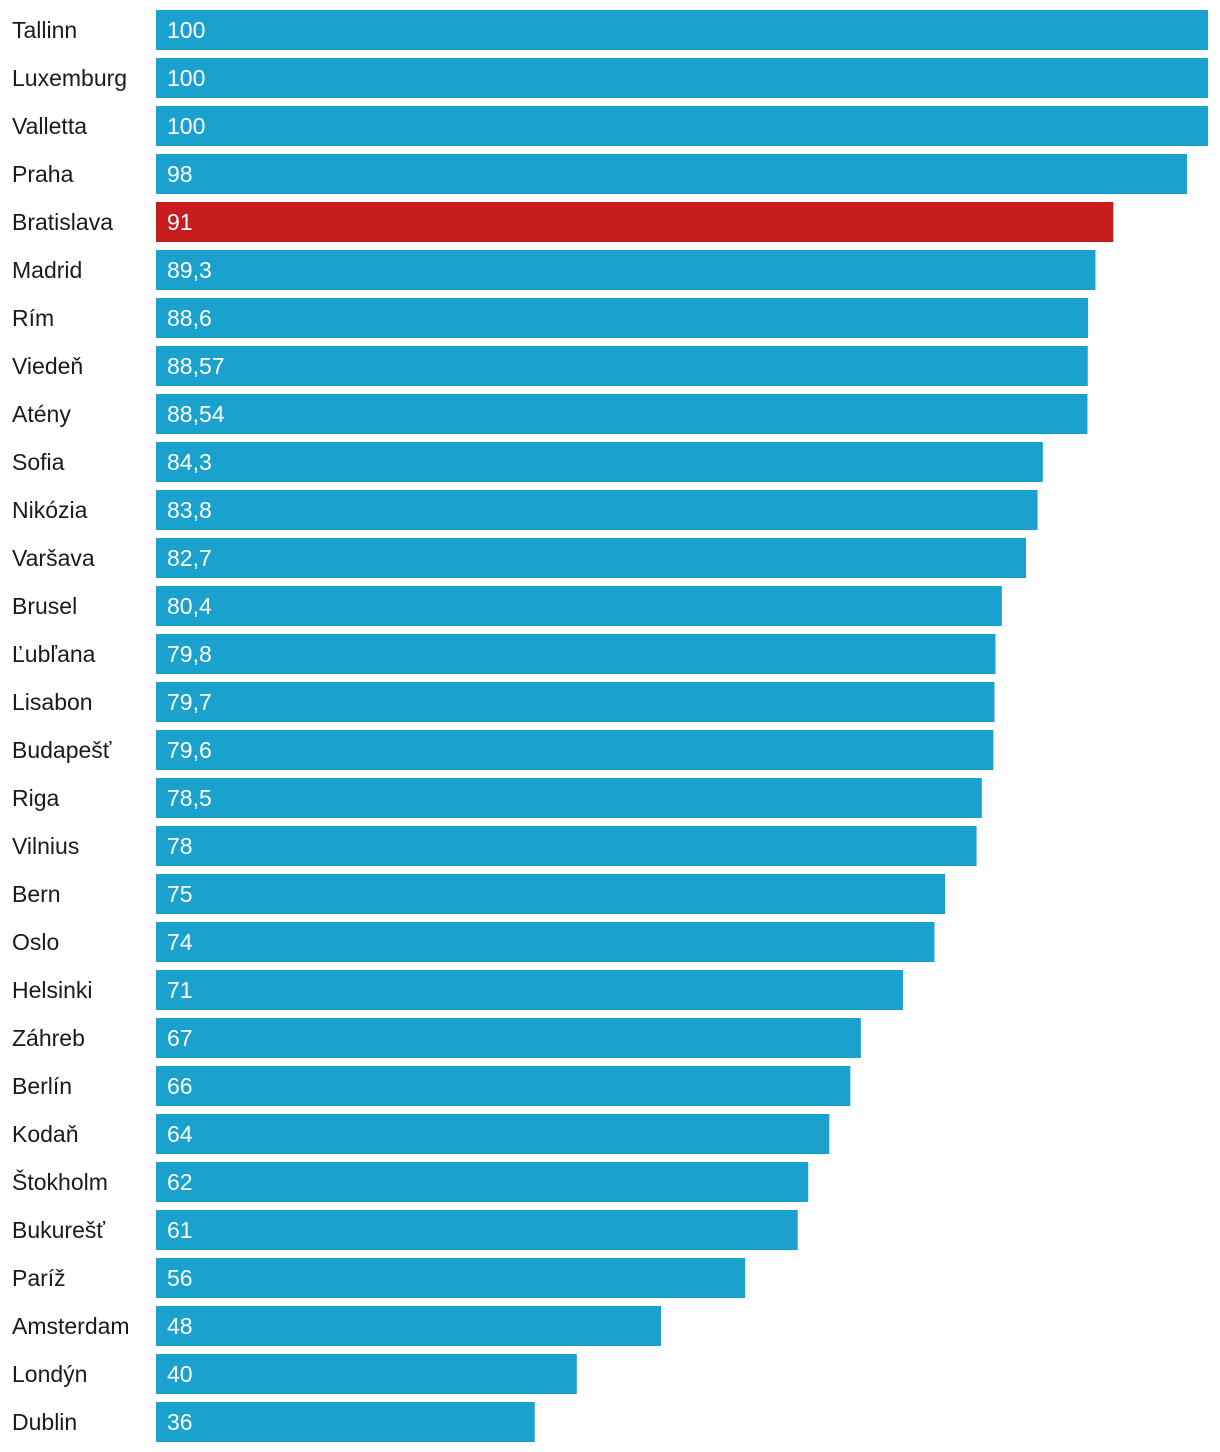 The height and width of the screenshot is (1452, 1220). What do you see at coordinates (196, 414) in the screenshot?
I see `value-label-ateny: 88,54` at bounding box center [196, 414].